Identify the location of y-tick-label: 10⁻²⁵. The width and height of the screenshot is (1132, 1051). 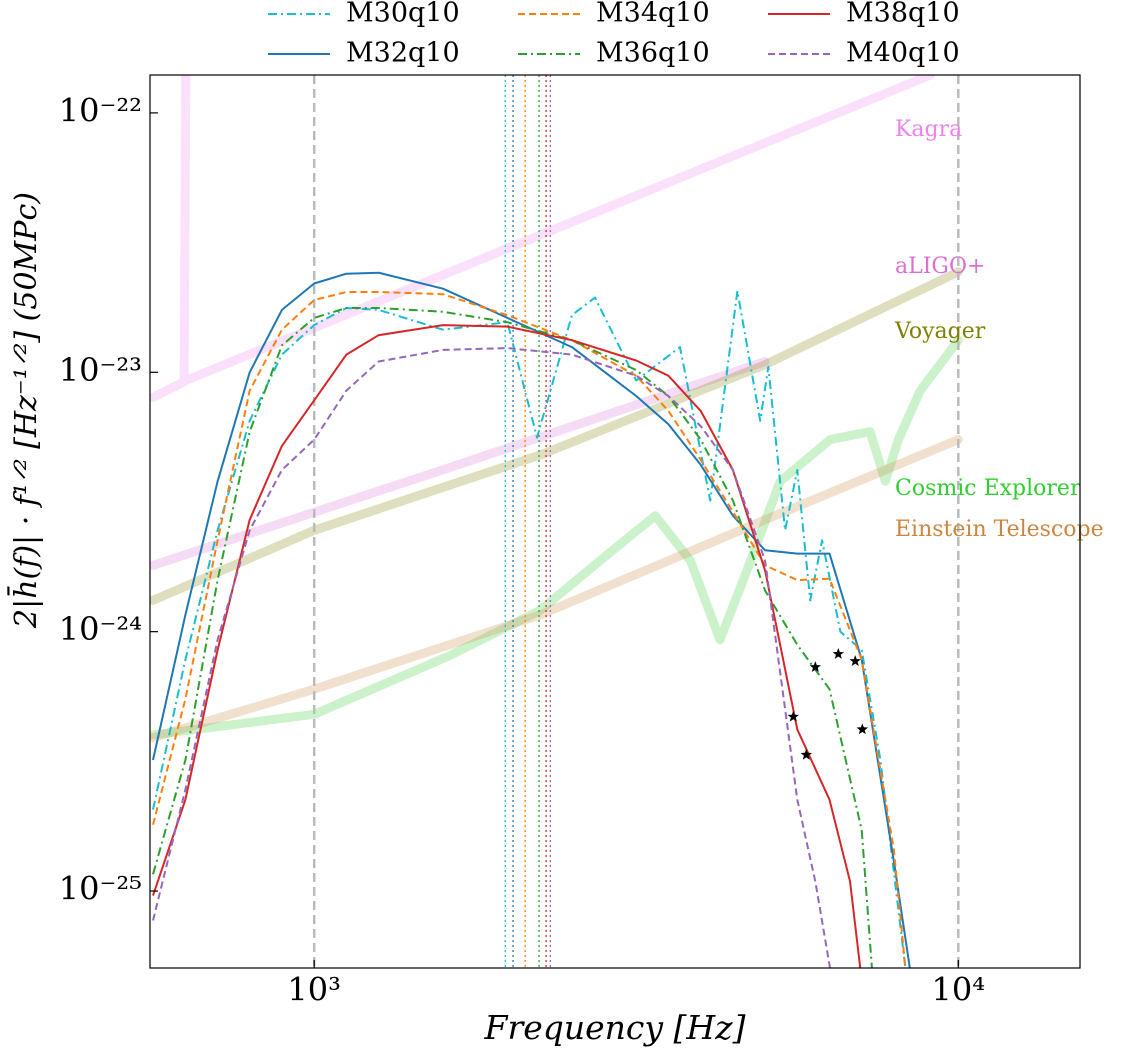
(100, 889).